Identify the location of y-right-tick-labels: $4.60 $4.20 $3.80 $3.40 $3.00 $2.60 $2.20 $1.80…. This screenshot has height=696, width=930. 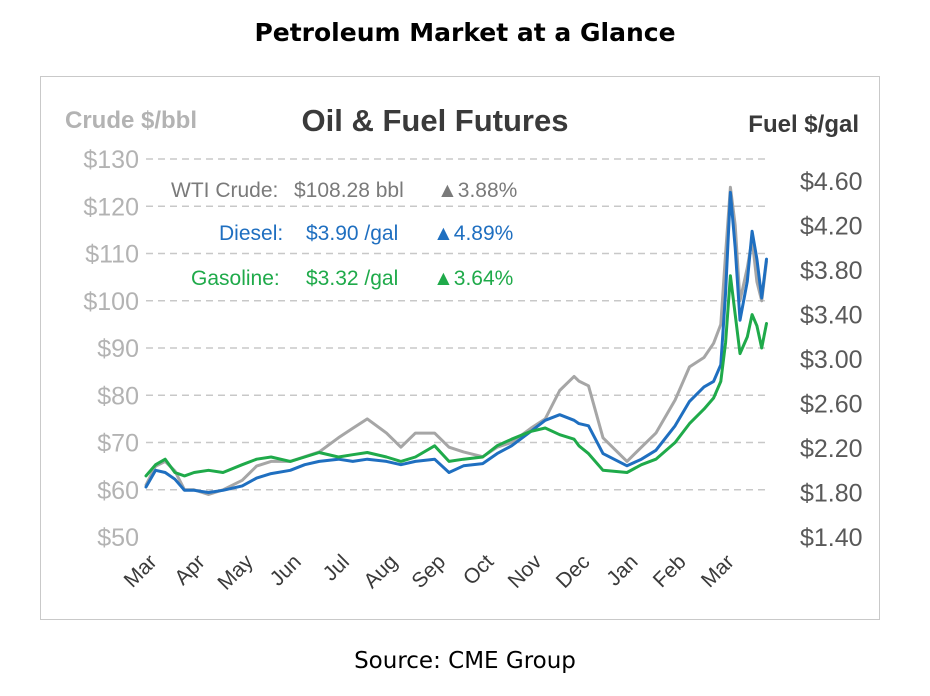
(831, 360).